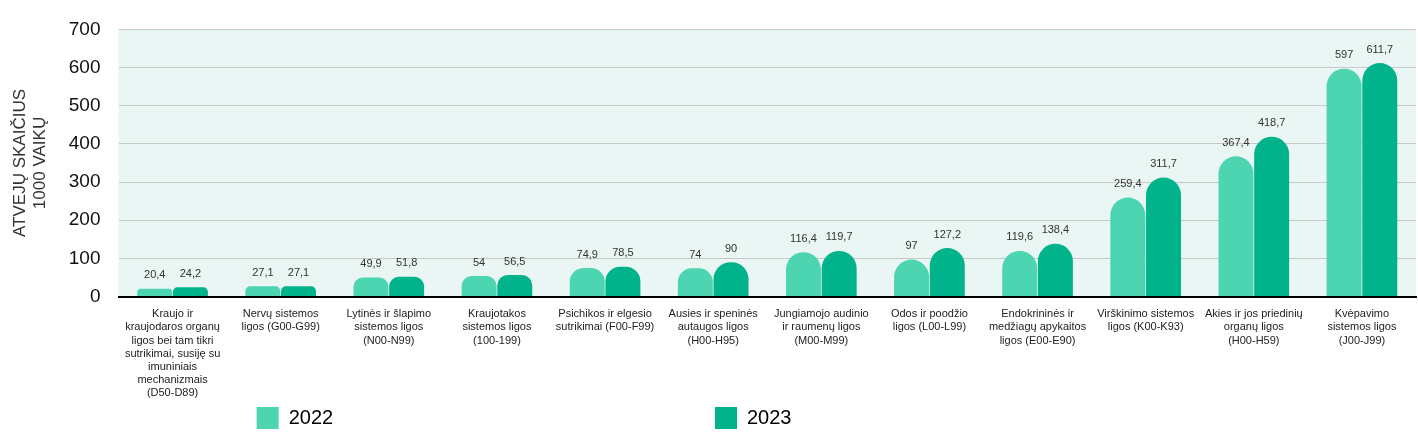 The height and width of the screenshot is (439, 1418). I want to click on y-tick-label: 700, so click(84, 28).